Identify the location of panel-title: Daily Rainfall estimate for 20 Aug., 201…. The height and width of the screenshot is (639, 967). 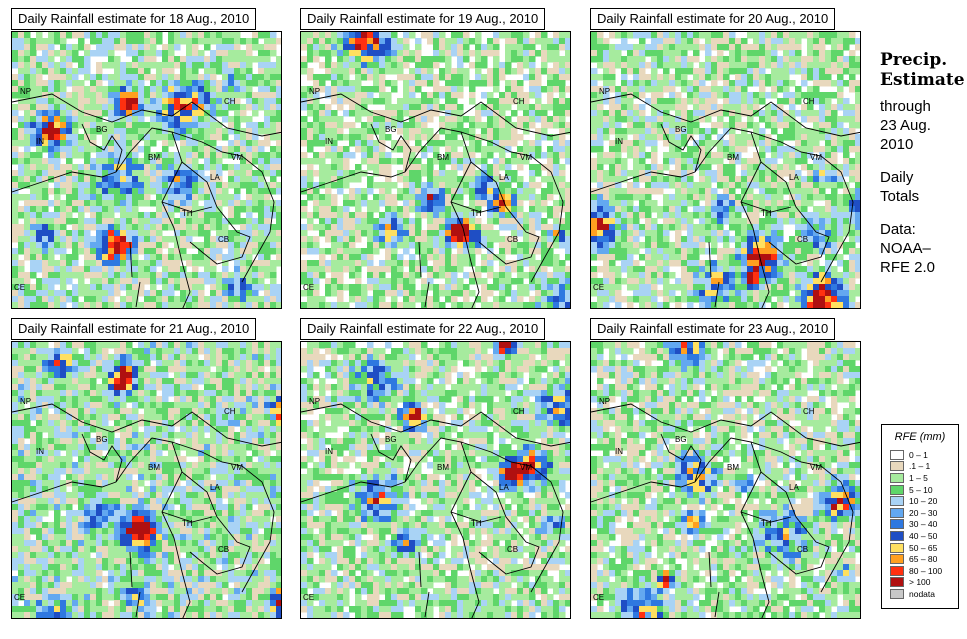
(713, 19).